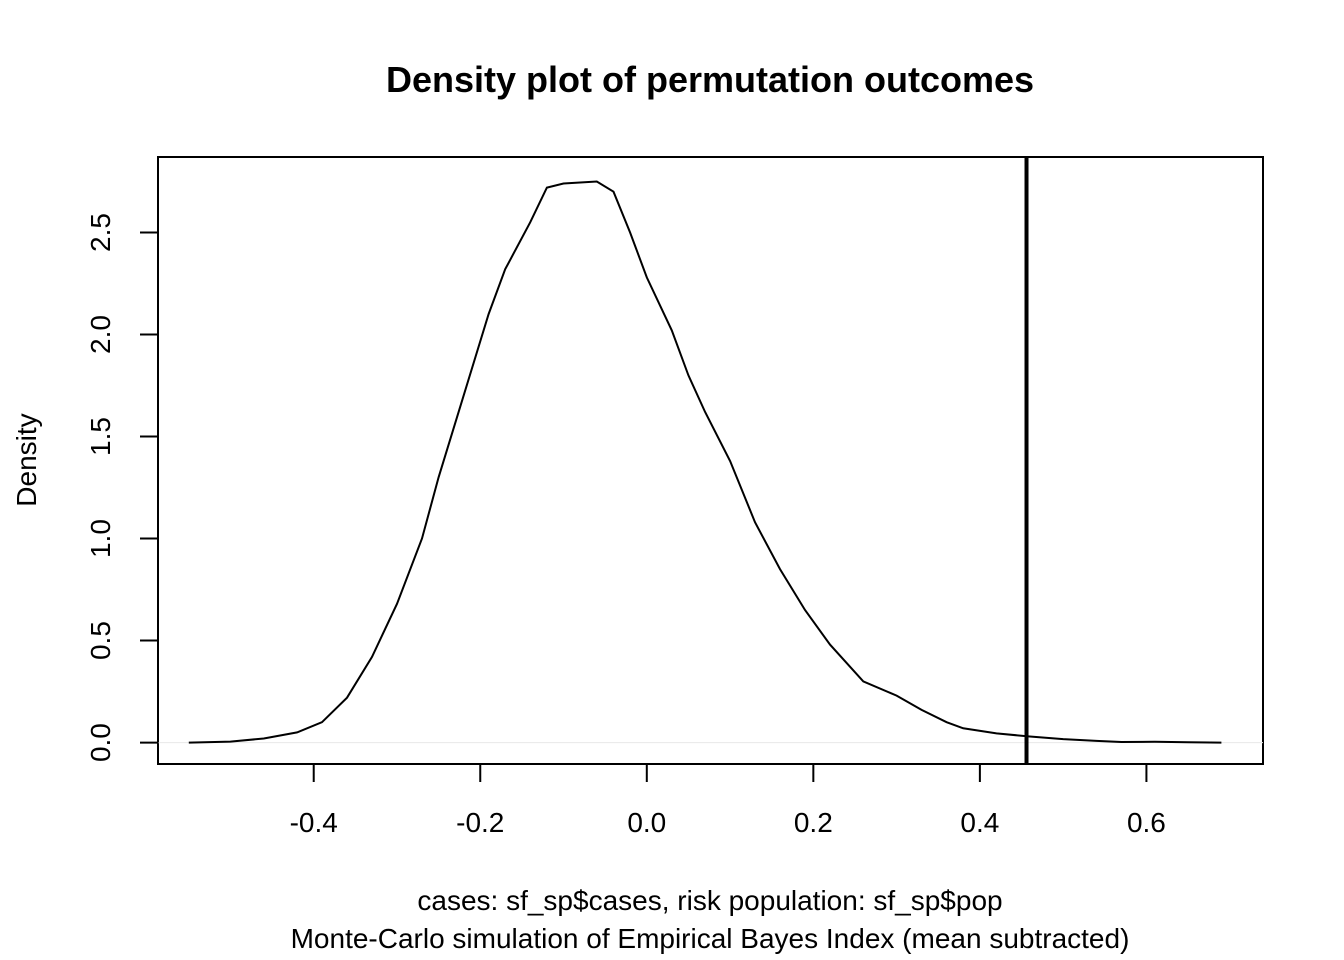  I want to click on y-tick-label: 2.5, so click(100, 232).